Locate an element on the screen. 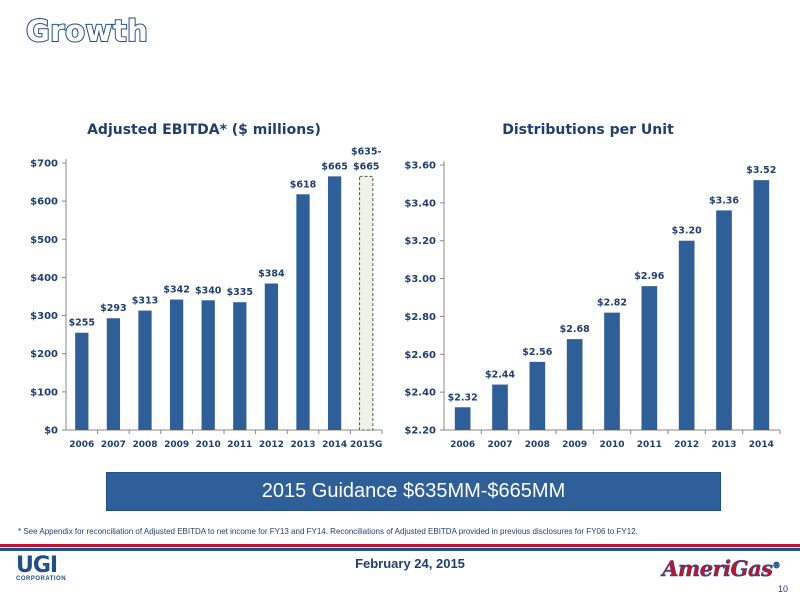 The width and height of the screenshot is (800, 600). data-label-line: $2.68 is located at coordinates (575, 329).